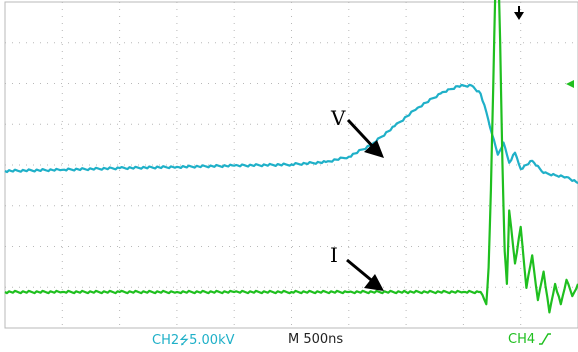 The height and width of the screenshot is (352, 578). What do you see at coordinates (184, 340) in the screenshot?
I see `ground-ref-icon: ⭍` at bounding box center [184, 340].